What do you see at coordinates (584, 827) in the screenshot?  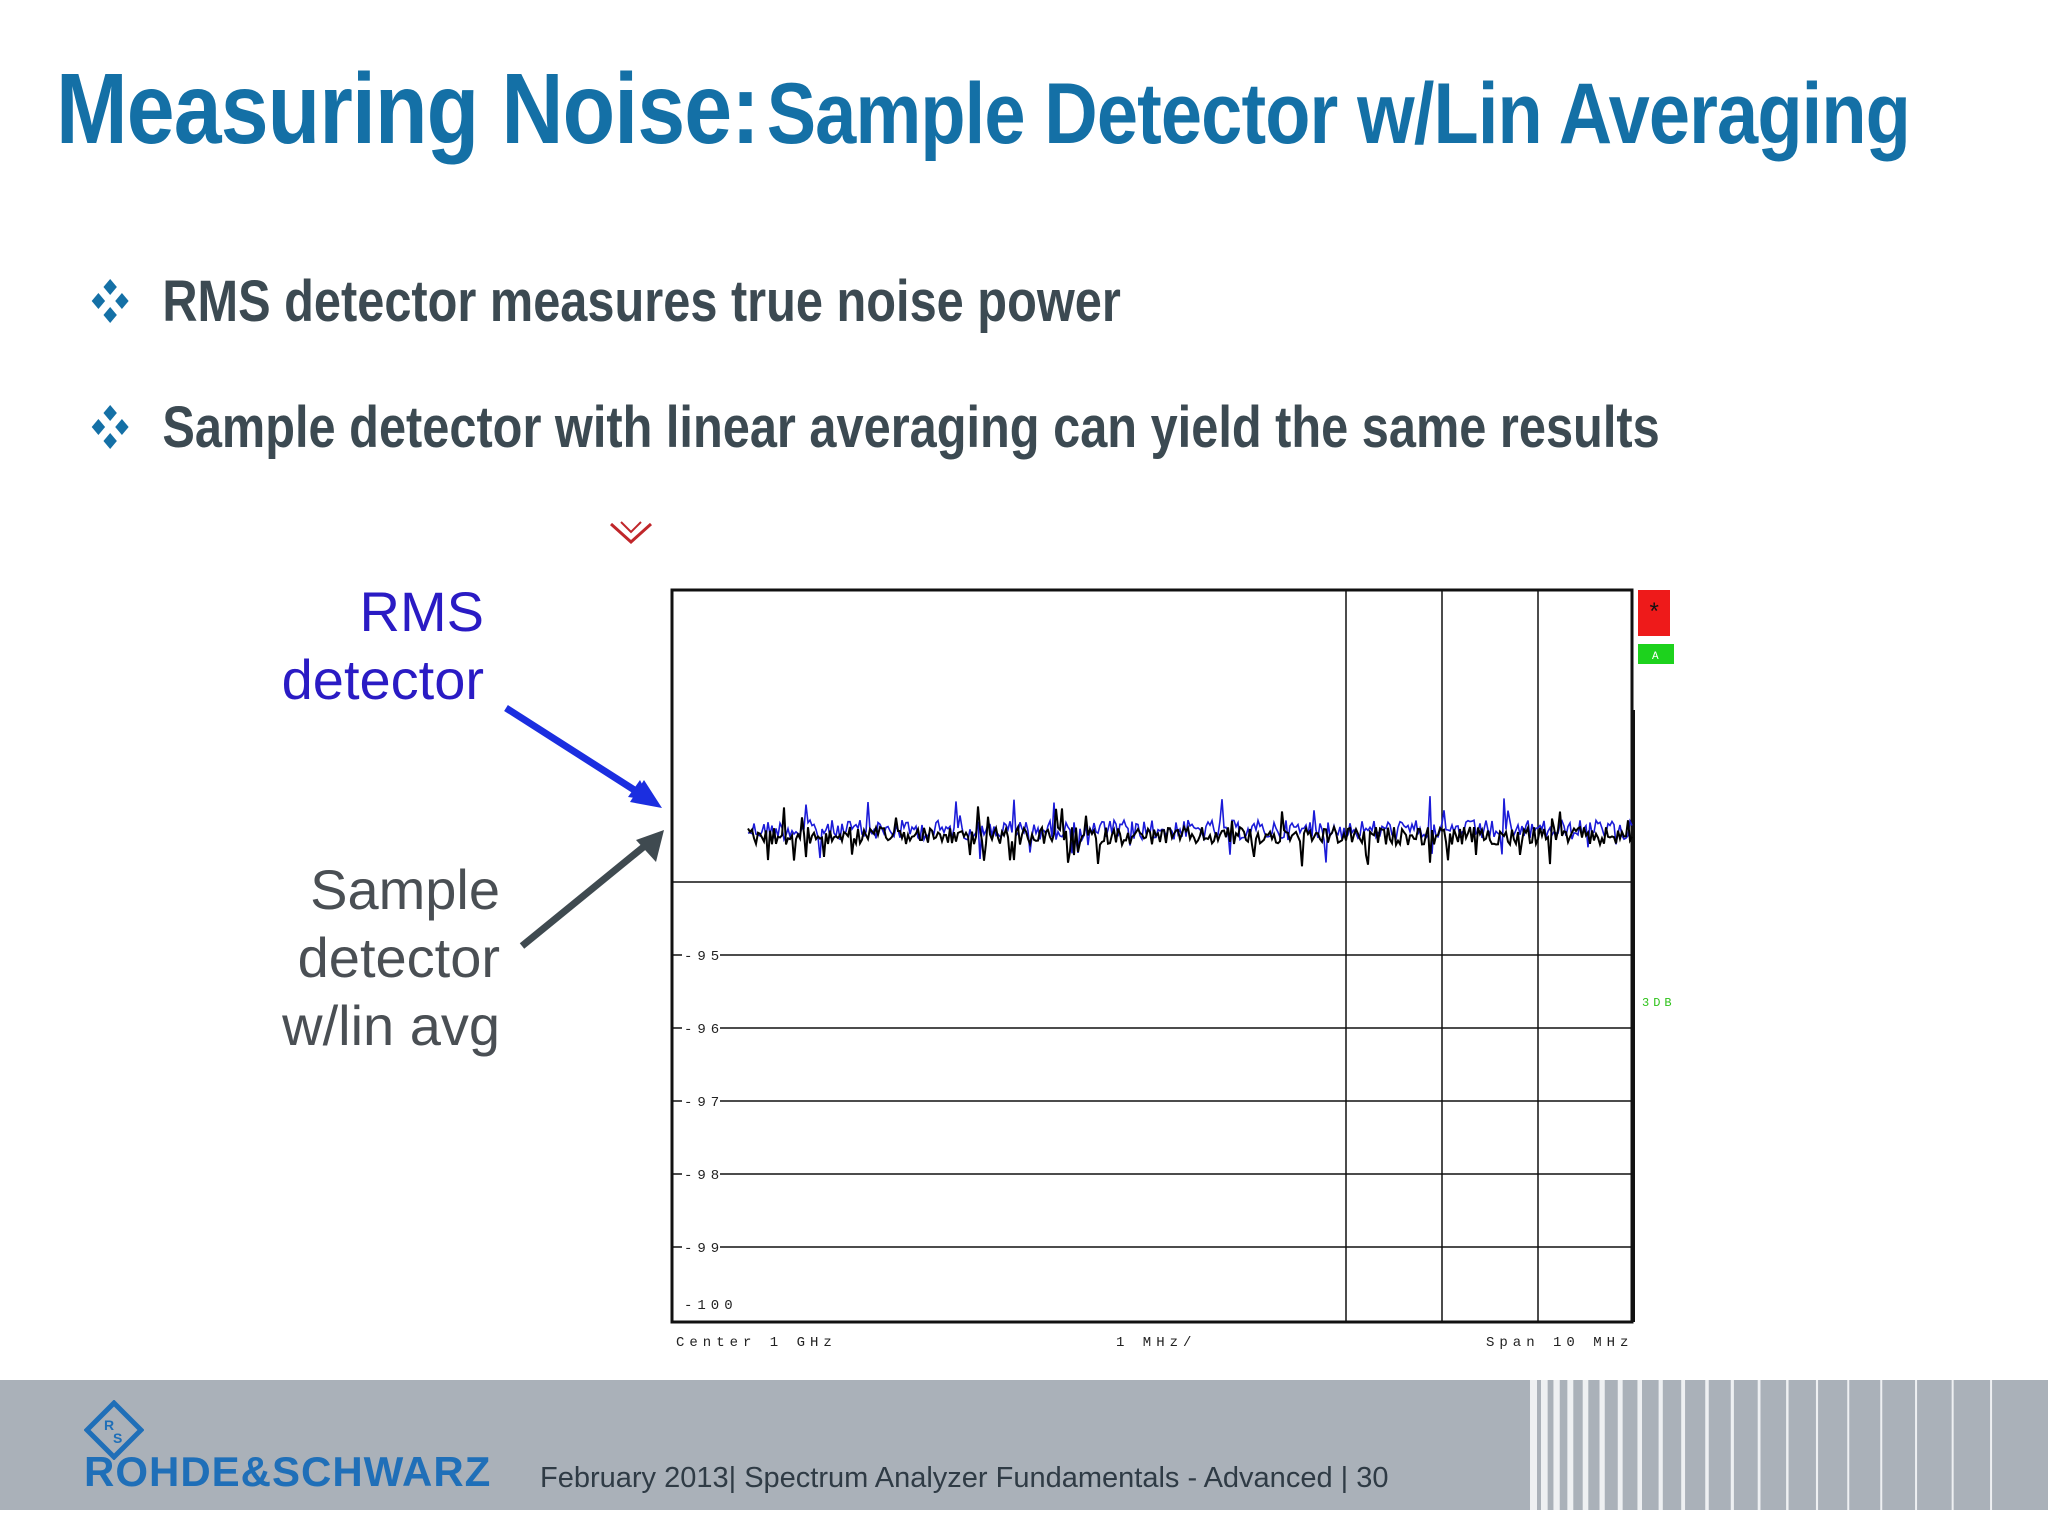 I see `annotation-arrows` at bounding box center [584, 827].